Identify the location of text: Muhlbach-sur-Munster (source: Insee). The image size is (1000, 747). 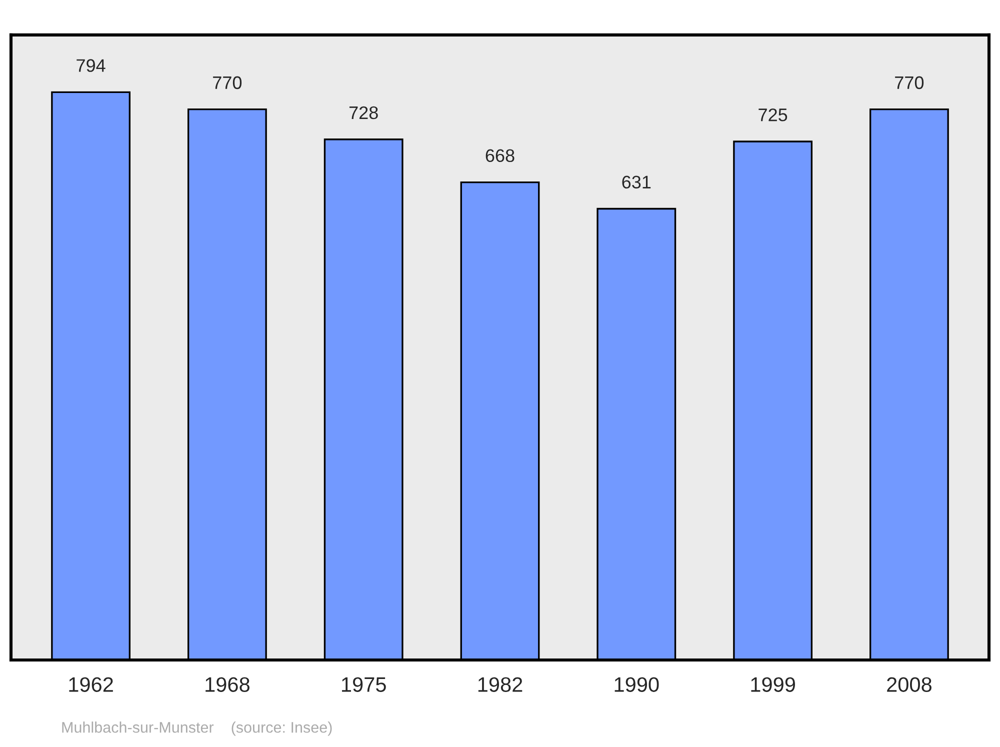
(197, 729).